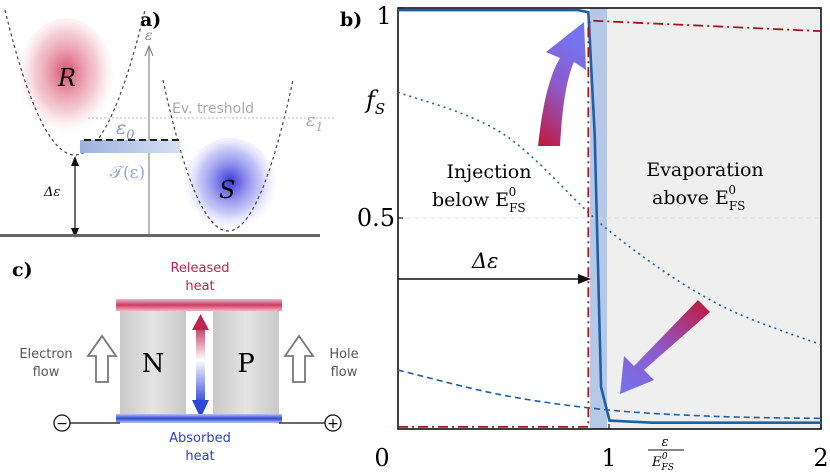  What do you see at coordinates (662, 462) in the screenshot?
I see `x-axis-label-denominator: EFS0` at bounding box center [662, 462].